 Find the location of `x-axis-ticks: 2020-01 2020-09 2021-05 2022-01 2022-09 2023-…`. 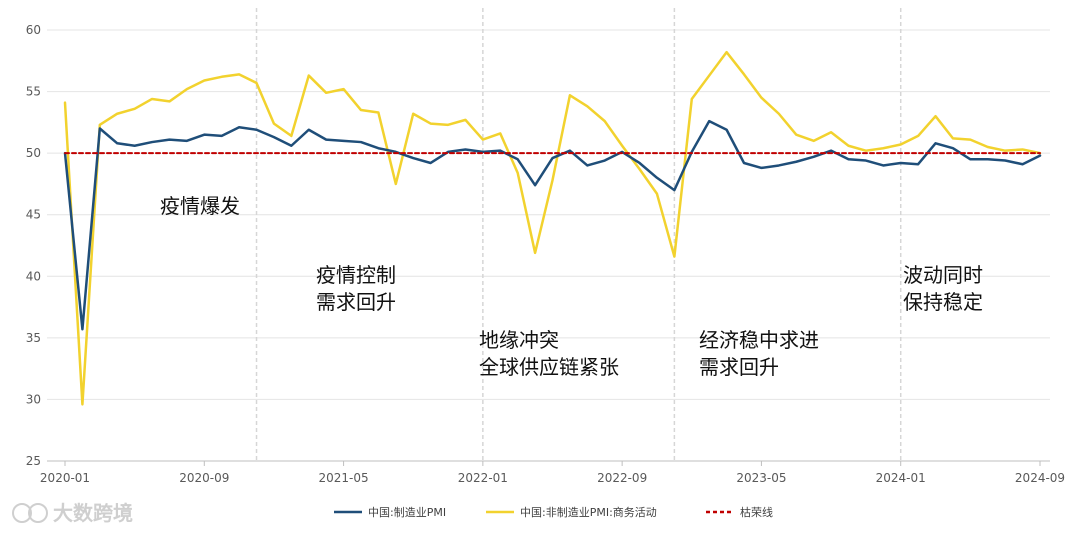

x-axis-ticks: 2020-01 2020-09 2021-05 2022-01 2022-09 2023-… is located at coordinates (552, 473).